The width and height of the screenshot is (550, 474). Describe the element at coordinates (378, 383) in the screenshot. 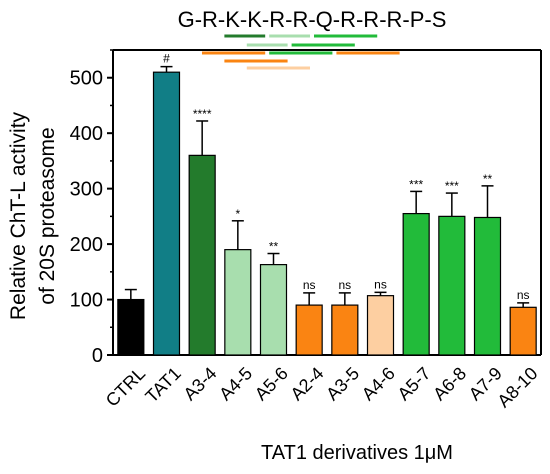

I see `x-tick-label: A4-6` at that location.